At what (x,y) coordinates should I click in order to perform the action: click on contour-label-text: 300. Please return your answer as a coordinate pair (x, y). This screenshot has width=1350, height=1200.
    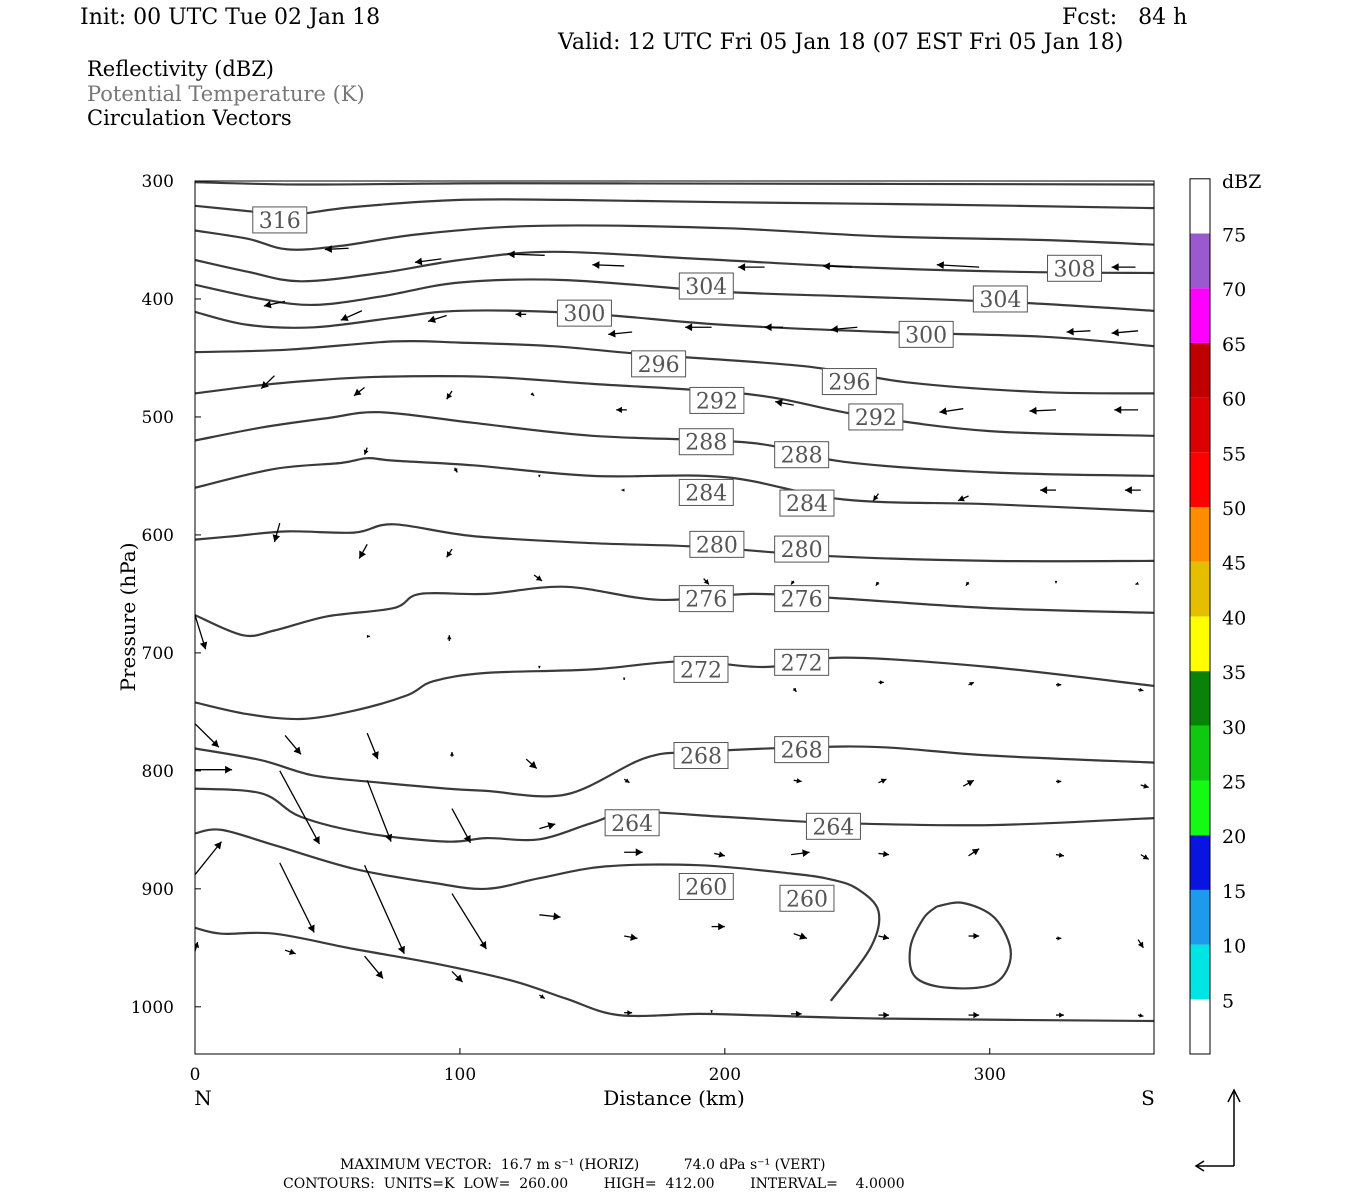
    Looking at the image, I should click on (584, 314).